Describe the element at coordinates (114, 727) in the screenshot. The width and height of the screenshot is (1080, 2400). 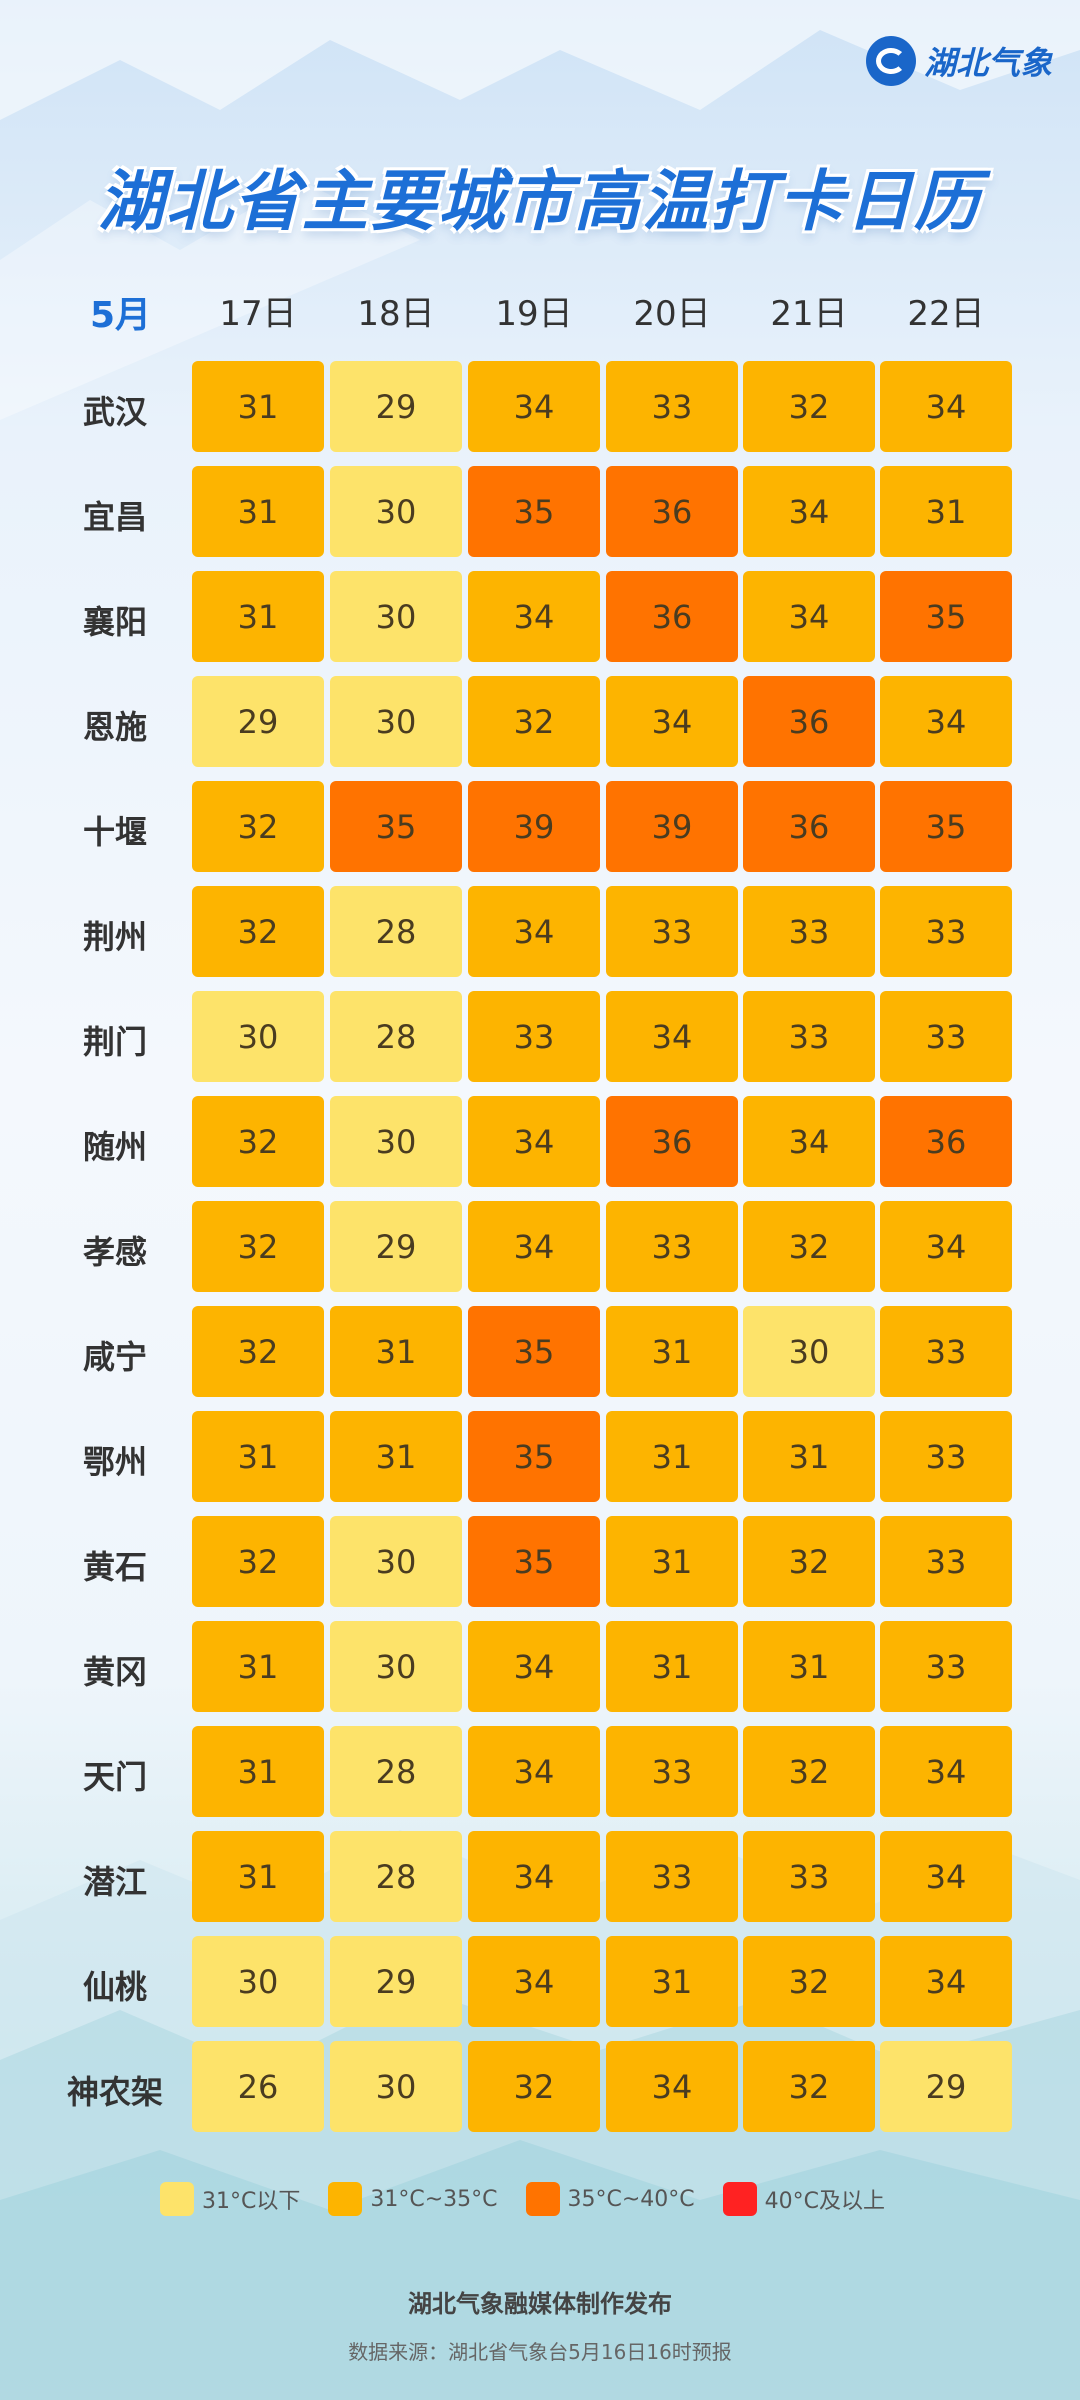
I see `city-label: 恩施` at that location.